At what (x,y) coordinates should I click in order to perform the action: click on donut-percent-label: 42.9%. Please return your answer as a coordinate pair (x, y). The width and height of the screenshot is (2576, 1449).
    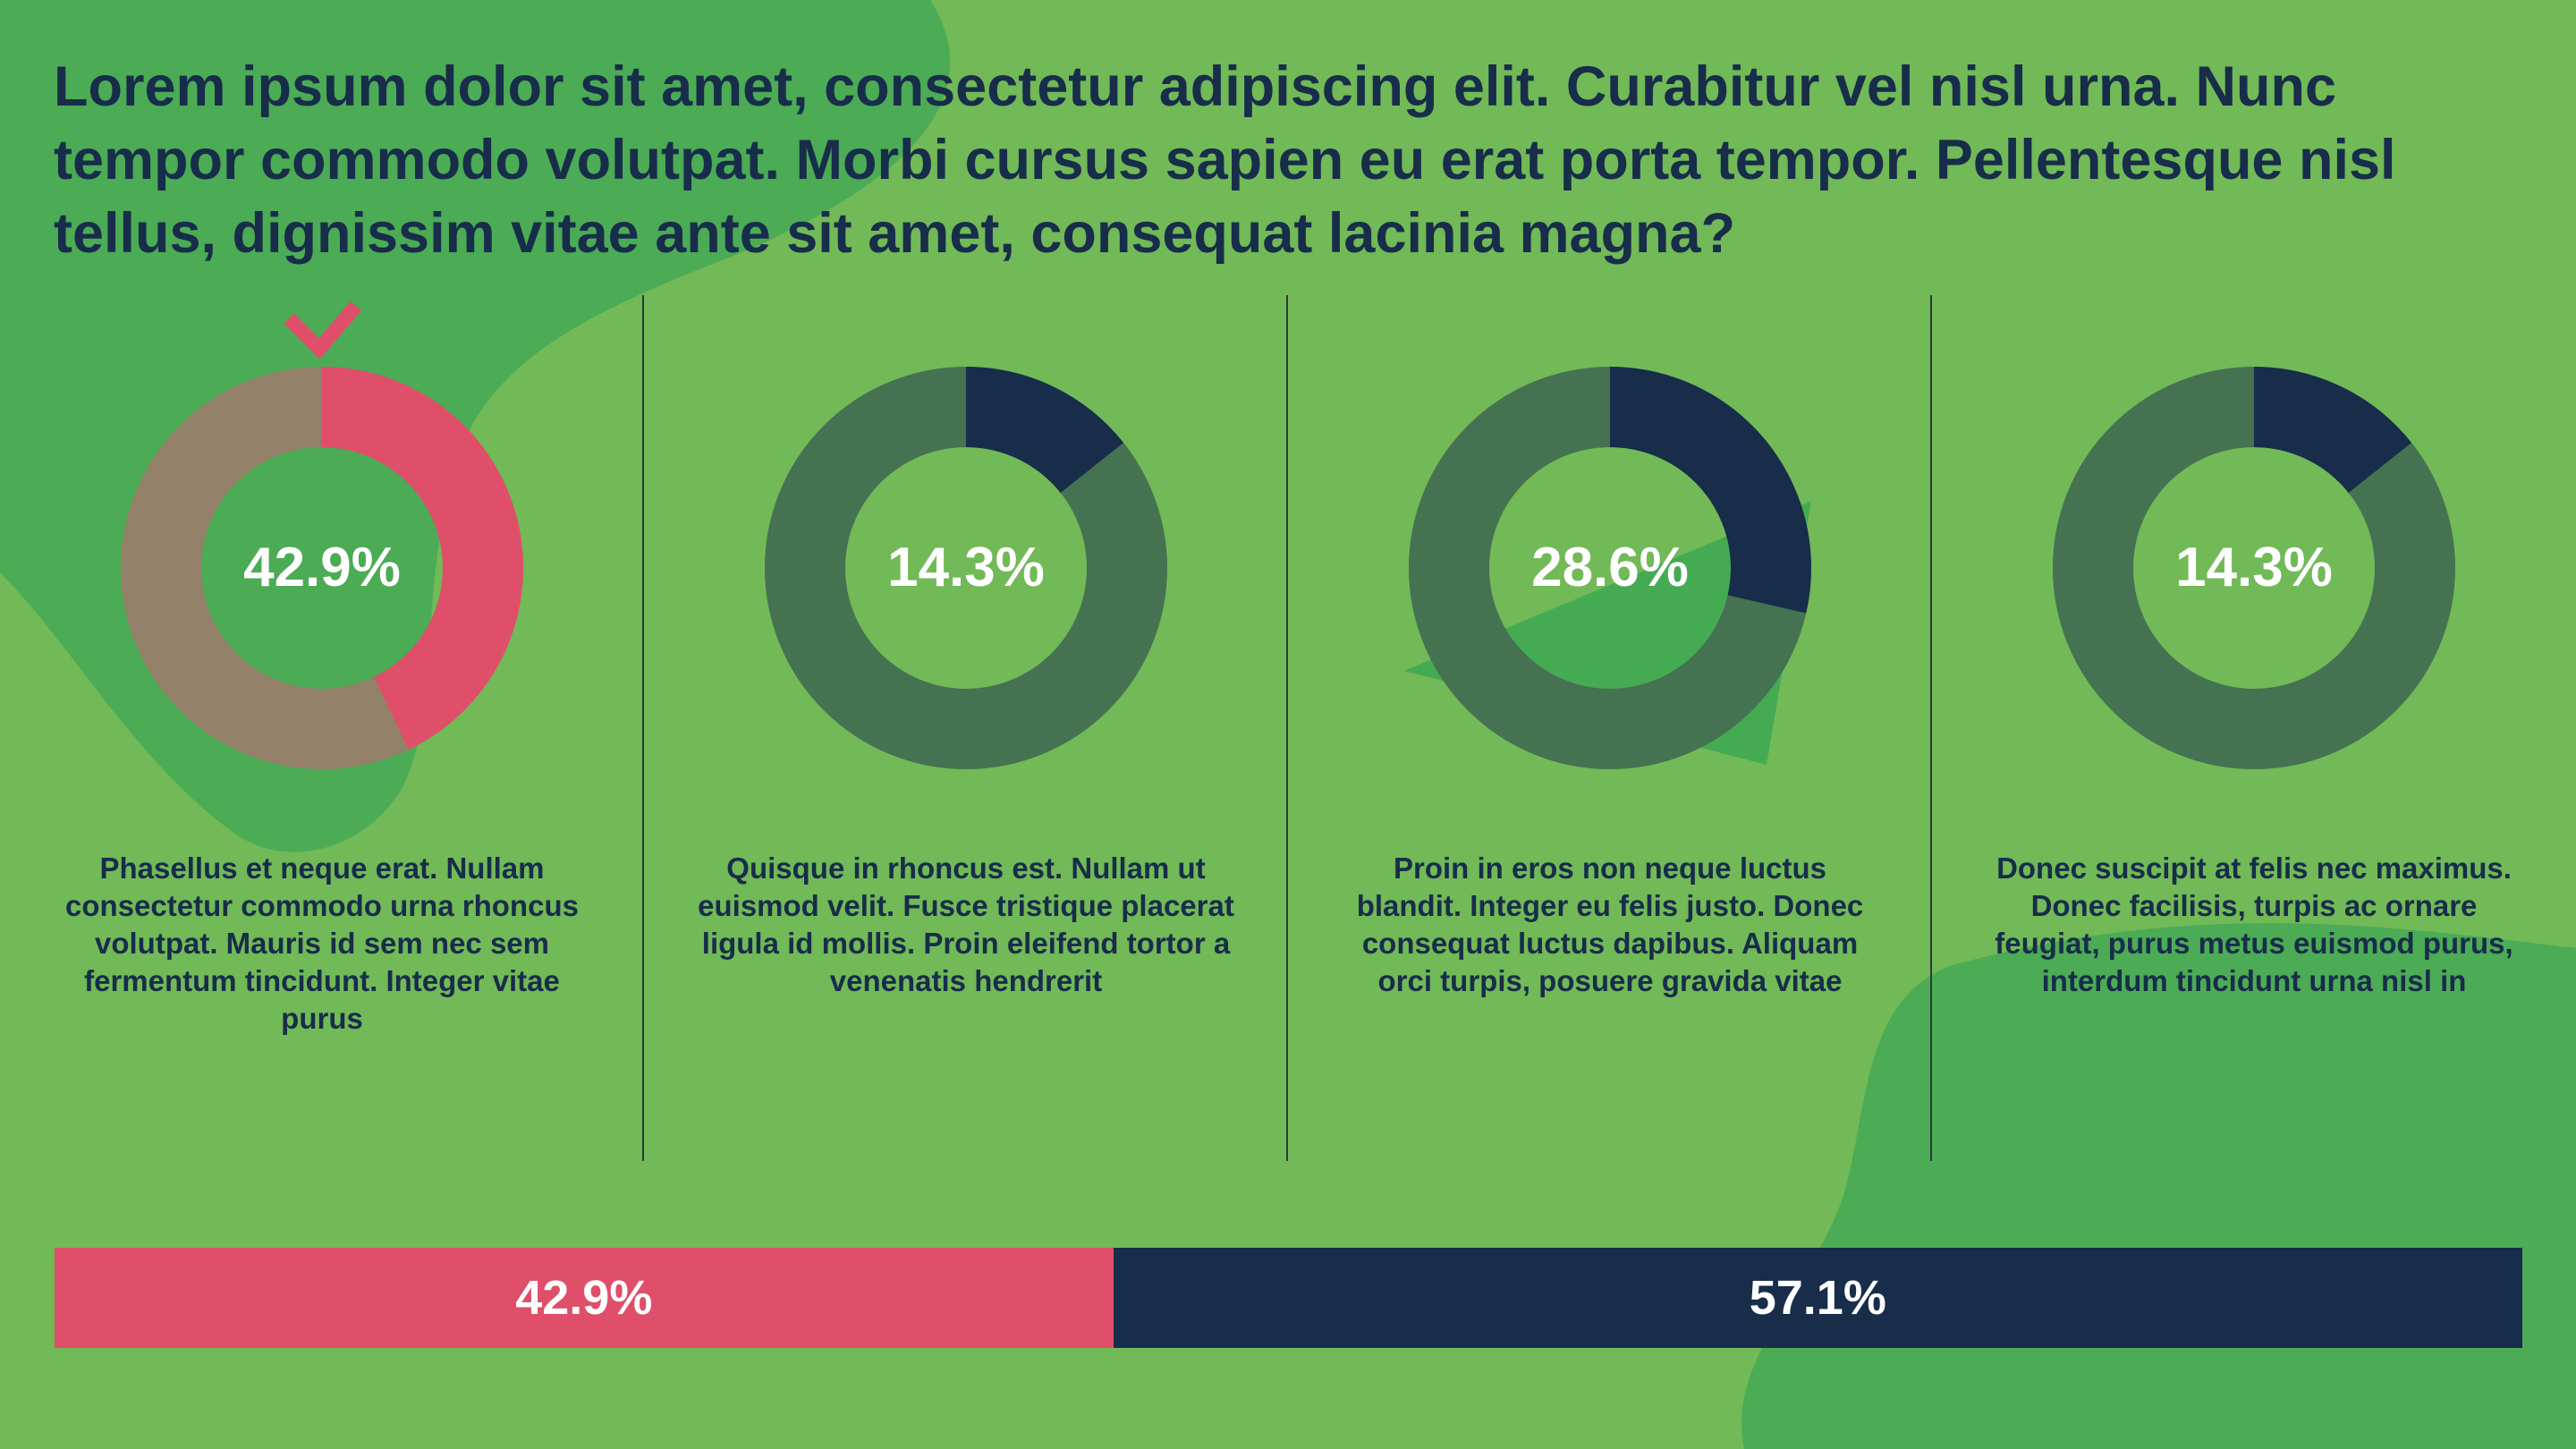
    Looking at the image, I should click on (322, 567).